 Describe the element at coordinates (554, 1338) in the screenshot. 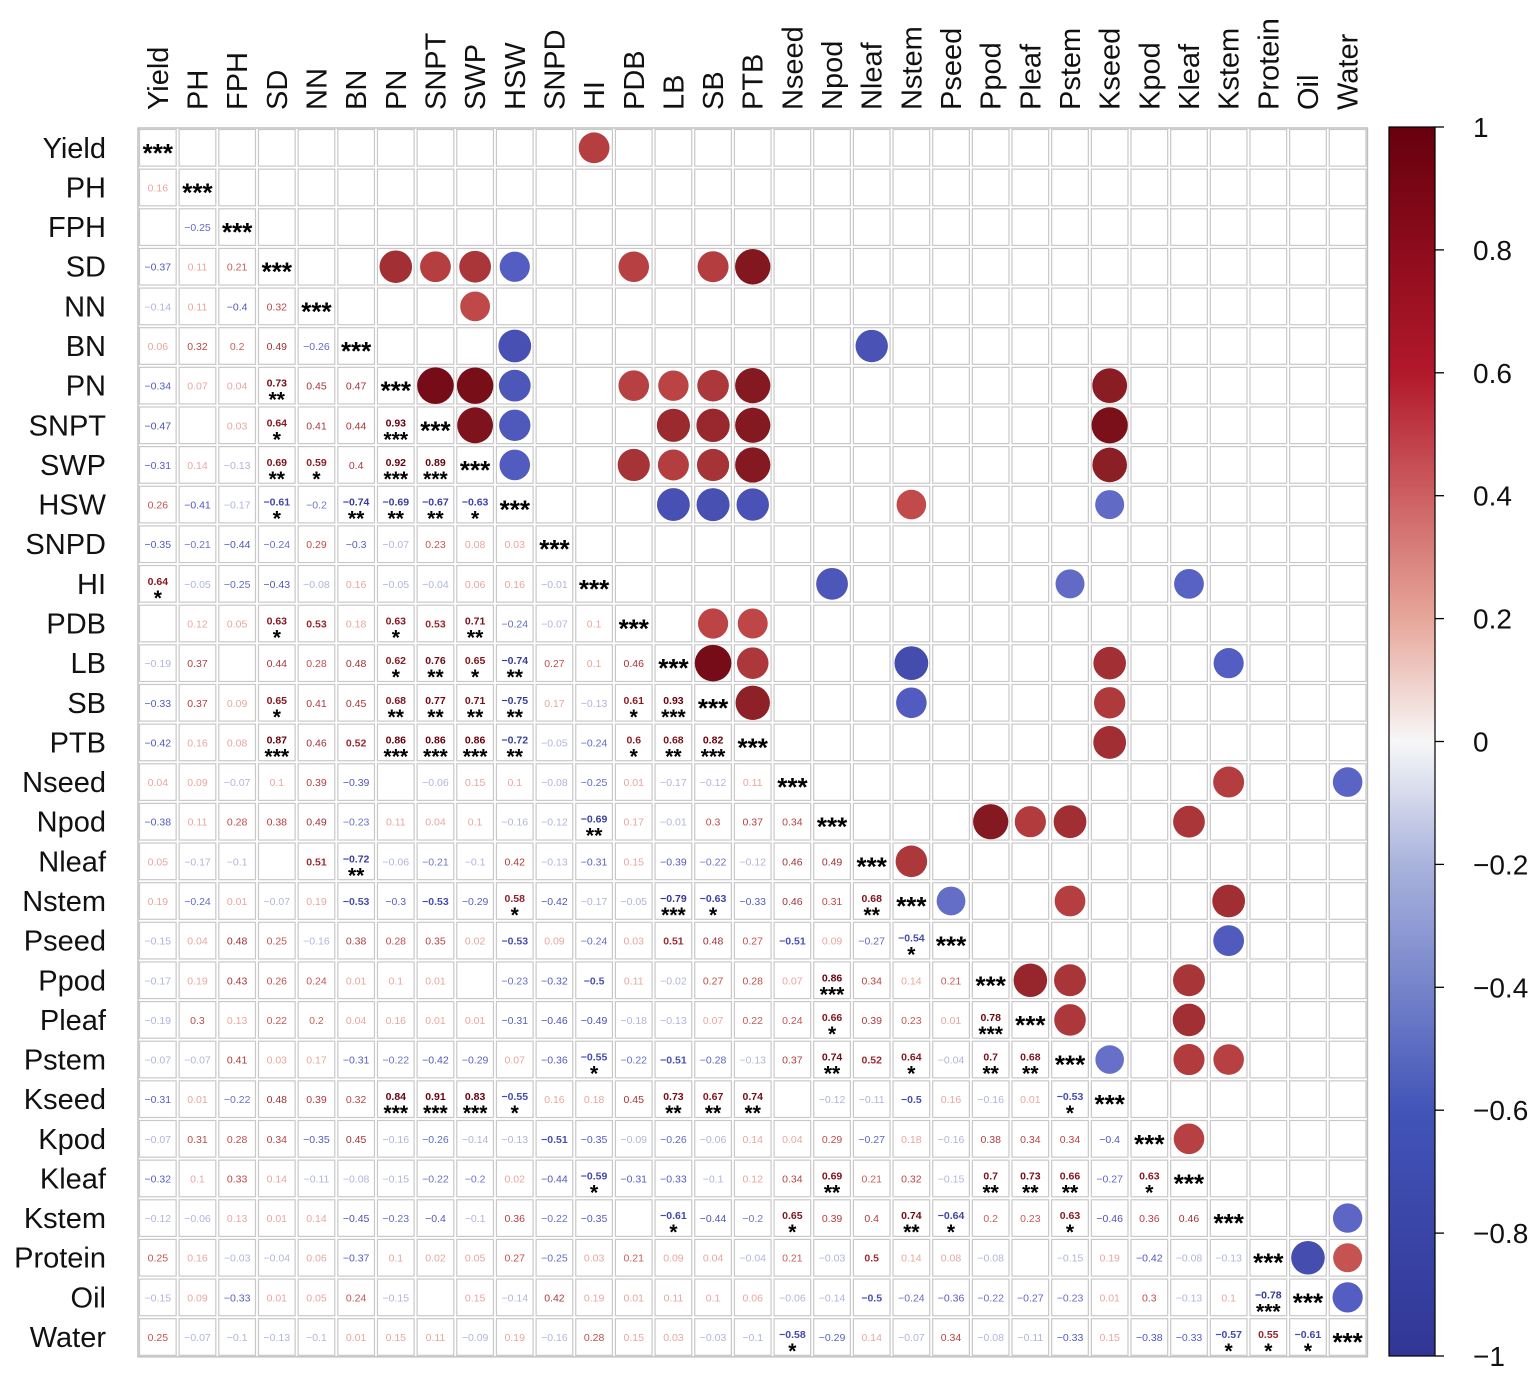

I see `correlation-value: −0.16` at that location.